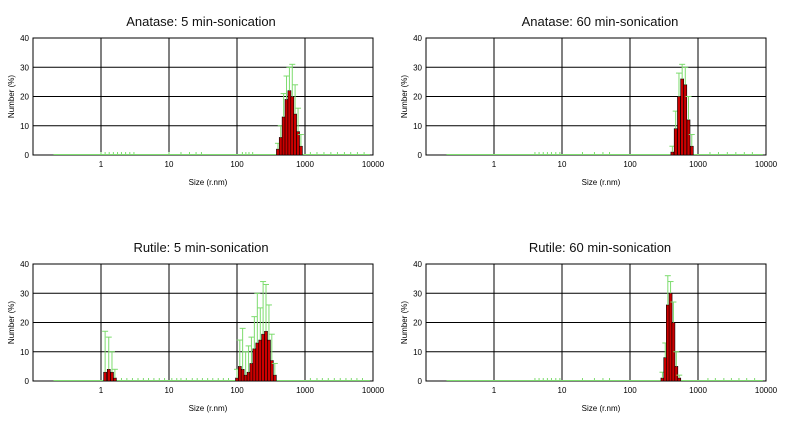  Describe the element at coordinates (201, 21) in the screenshot. I see `chart-title-anatase-5: Anatase: 5 min-sonication` at that location.